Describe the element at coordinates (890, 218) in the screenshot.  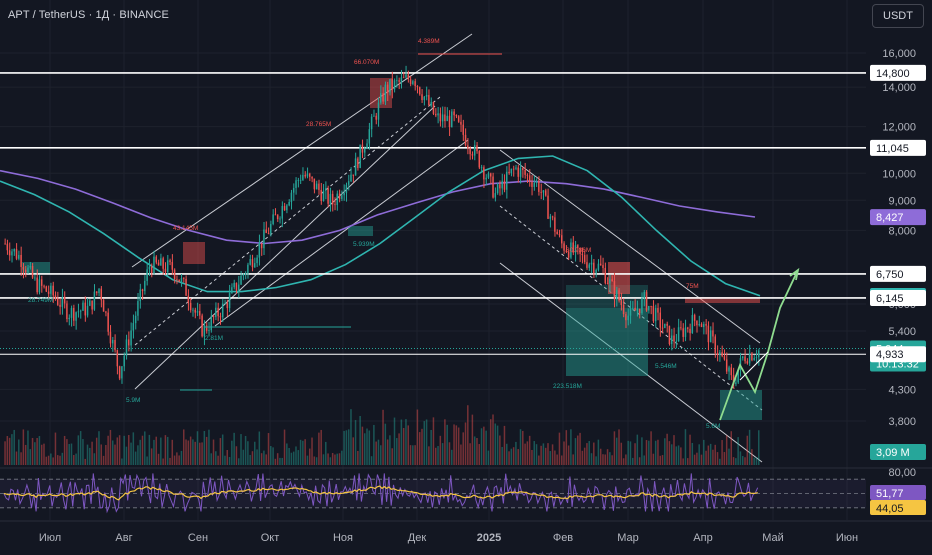
I see `price-label-text: 8,427` at that location.